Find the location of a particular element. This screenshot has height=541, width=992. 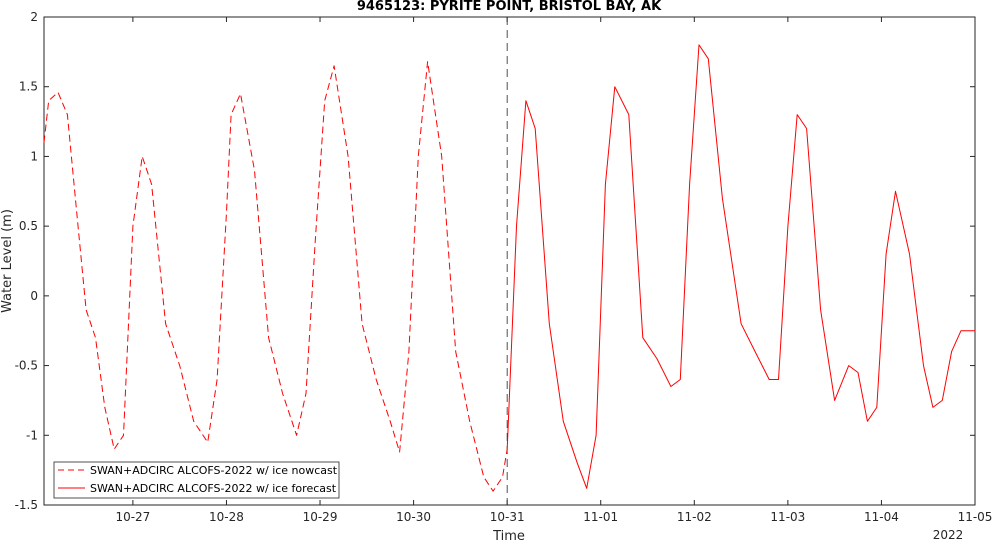

x-tick-label: 10-30 is located at coordinates (413, 517).